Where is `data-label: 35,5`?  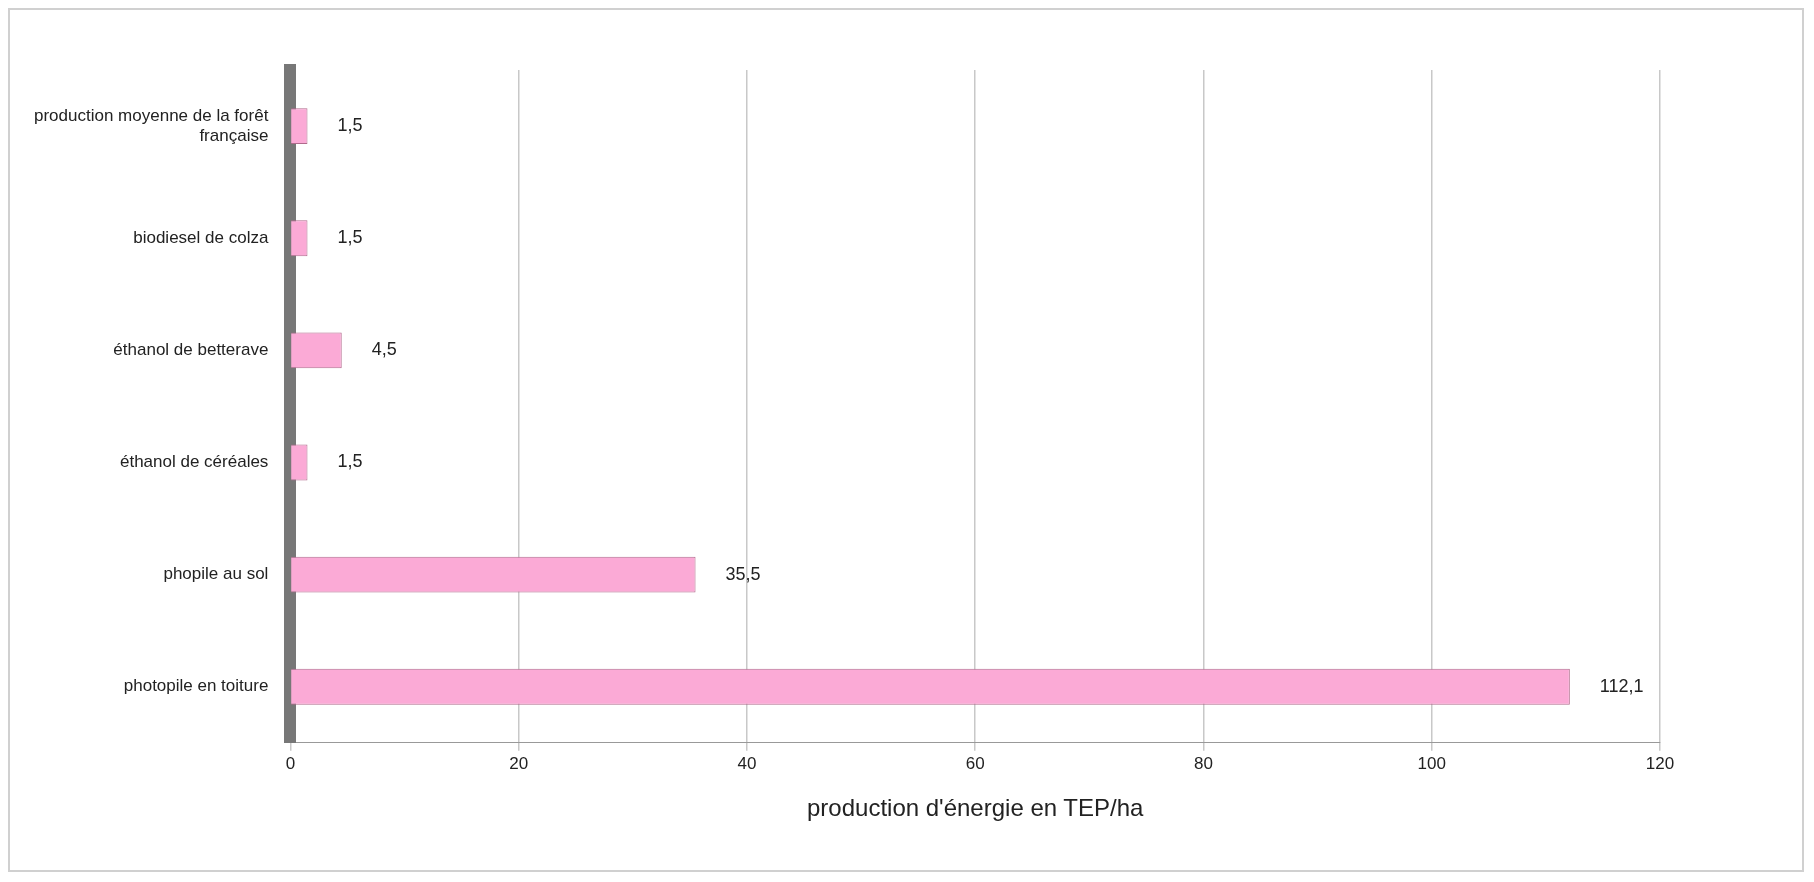
data-label: 35,5 is located at coordinates (743, 573).